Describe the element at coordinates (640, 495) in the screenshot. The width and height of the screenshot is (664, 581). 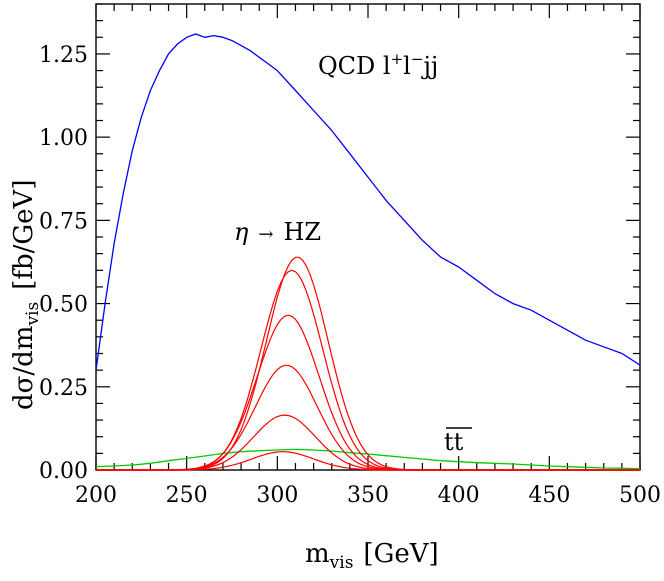
I see `x-tick-label: 500` at that location.